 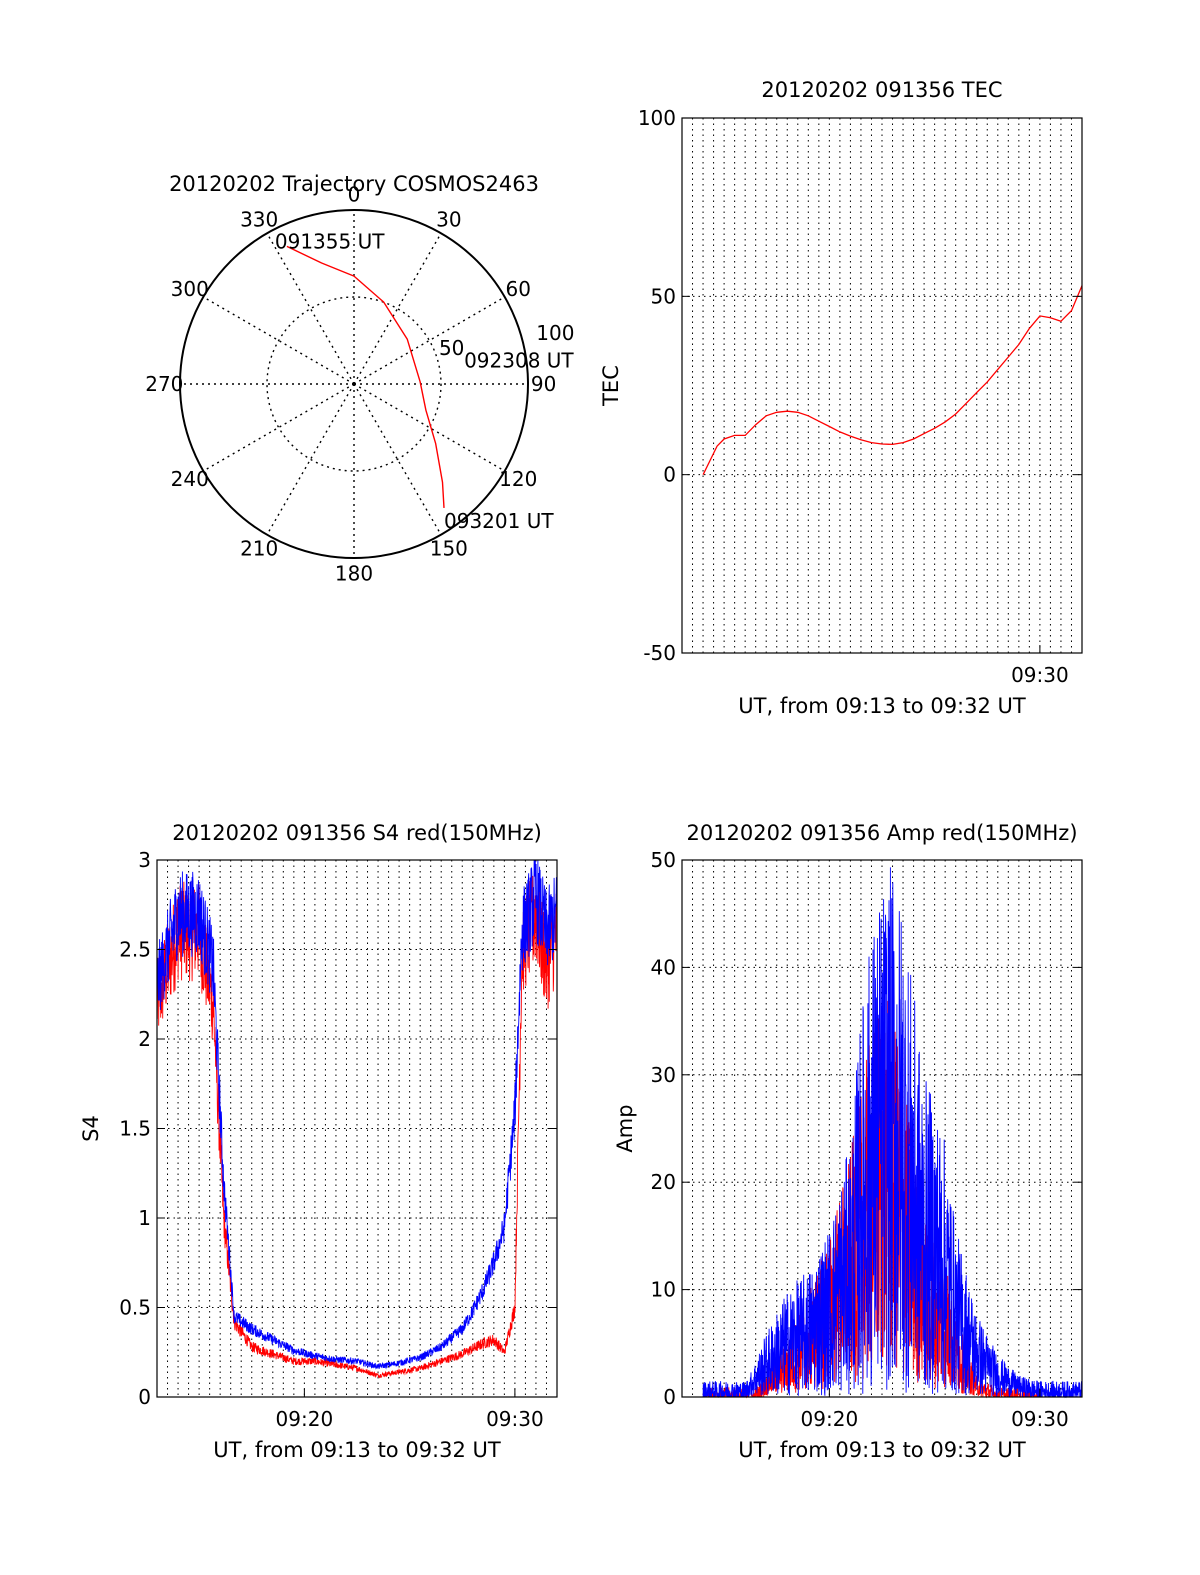 I want to click on y-tick-label: 0.5, so click(x=135, y=1308).